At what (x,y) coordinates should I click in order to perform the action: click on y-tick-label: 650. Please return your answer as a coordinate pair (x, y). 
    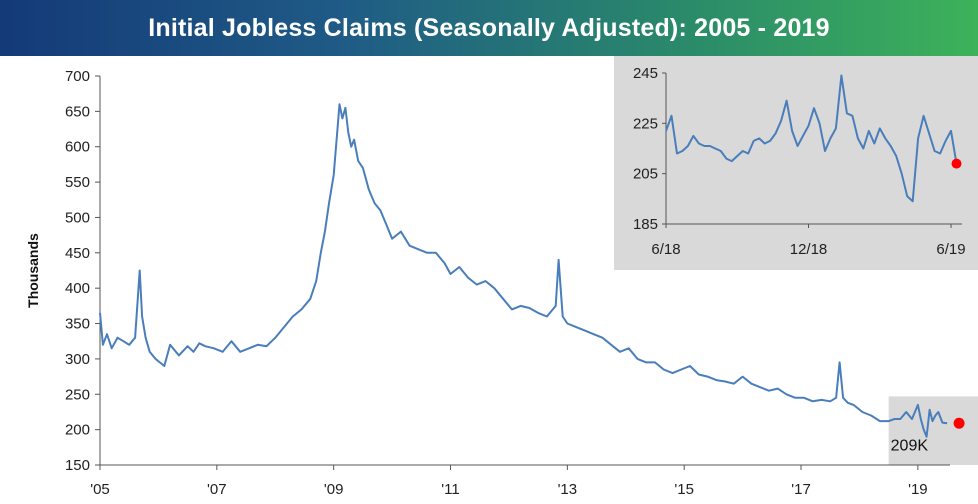
    Looking at the image, I should click on (77, 111).